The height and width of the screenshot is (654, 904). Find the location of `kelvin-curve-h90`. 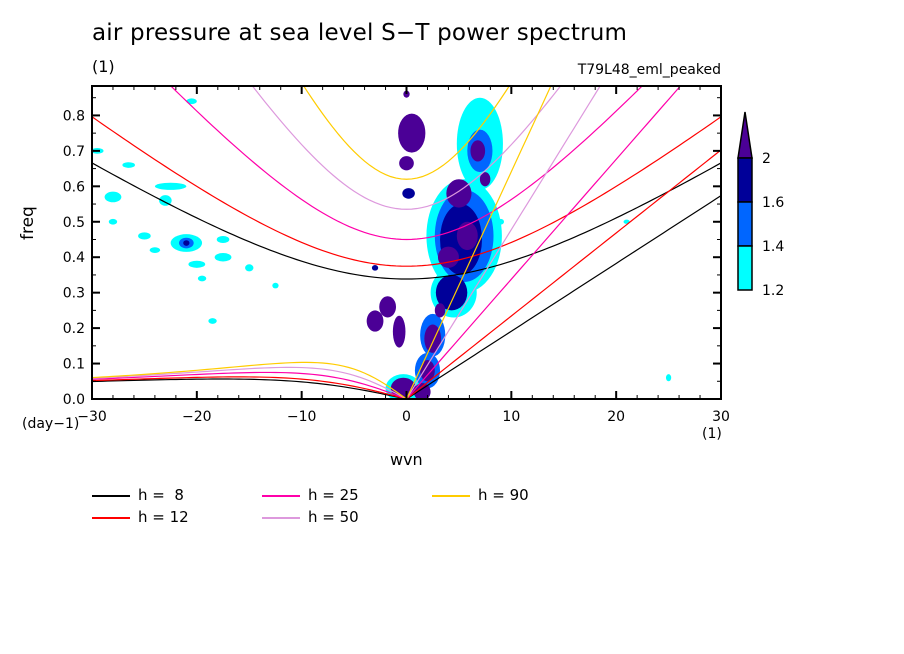

kelvin-curve-h90 is located at coordinates (478, 242).